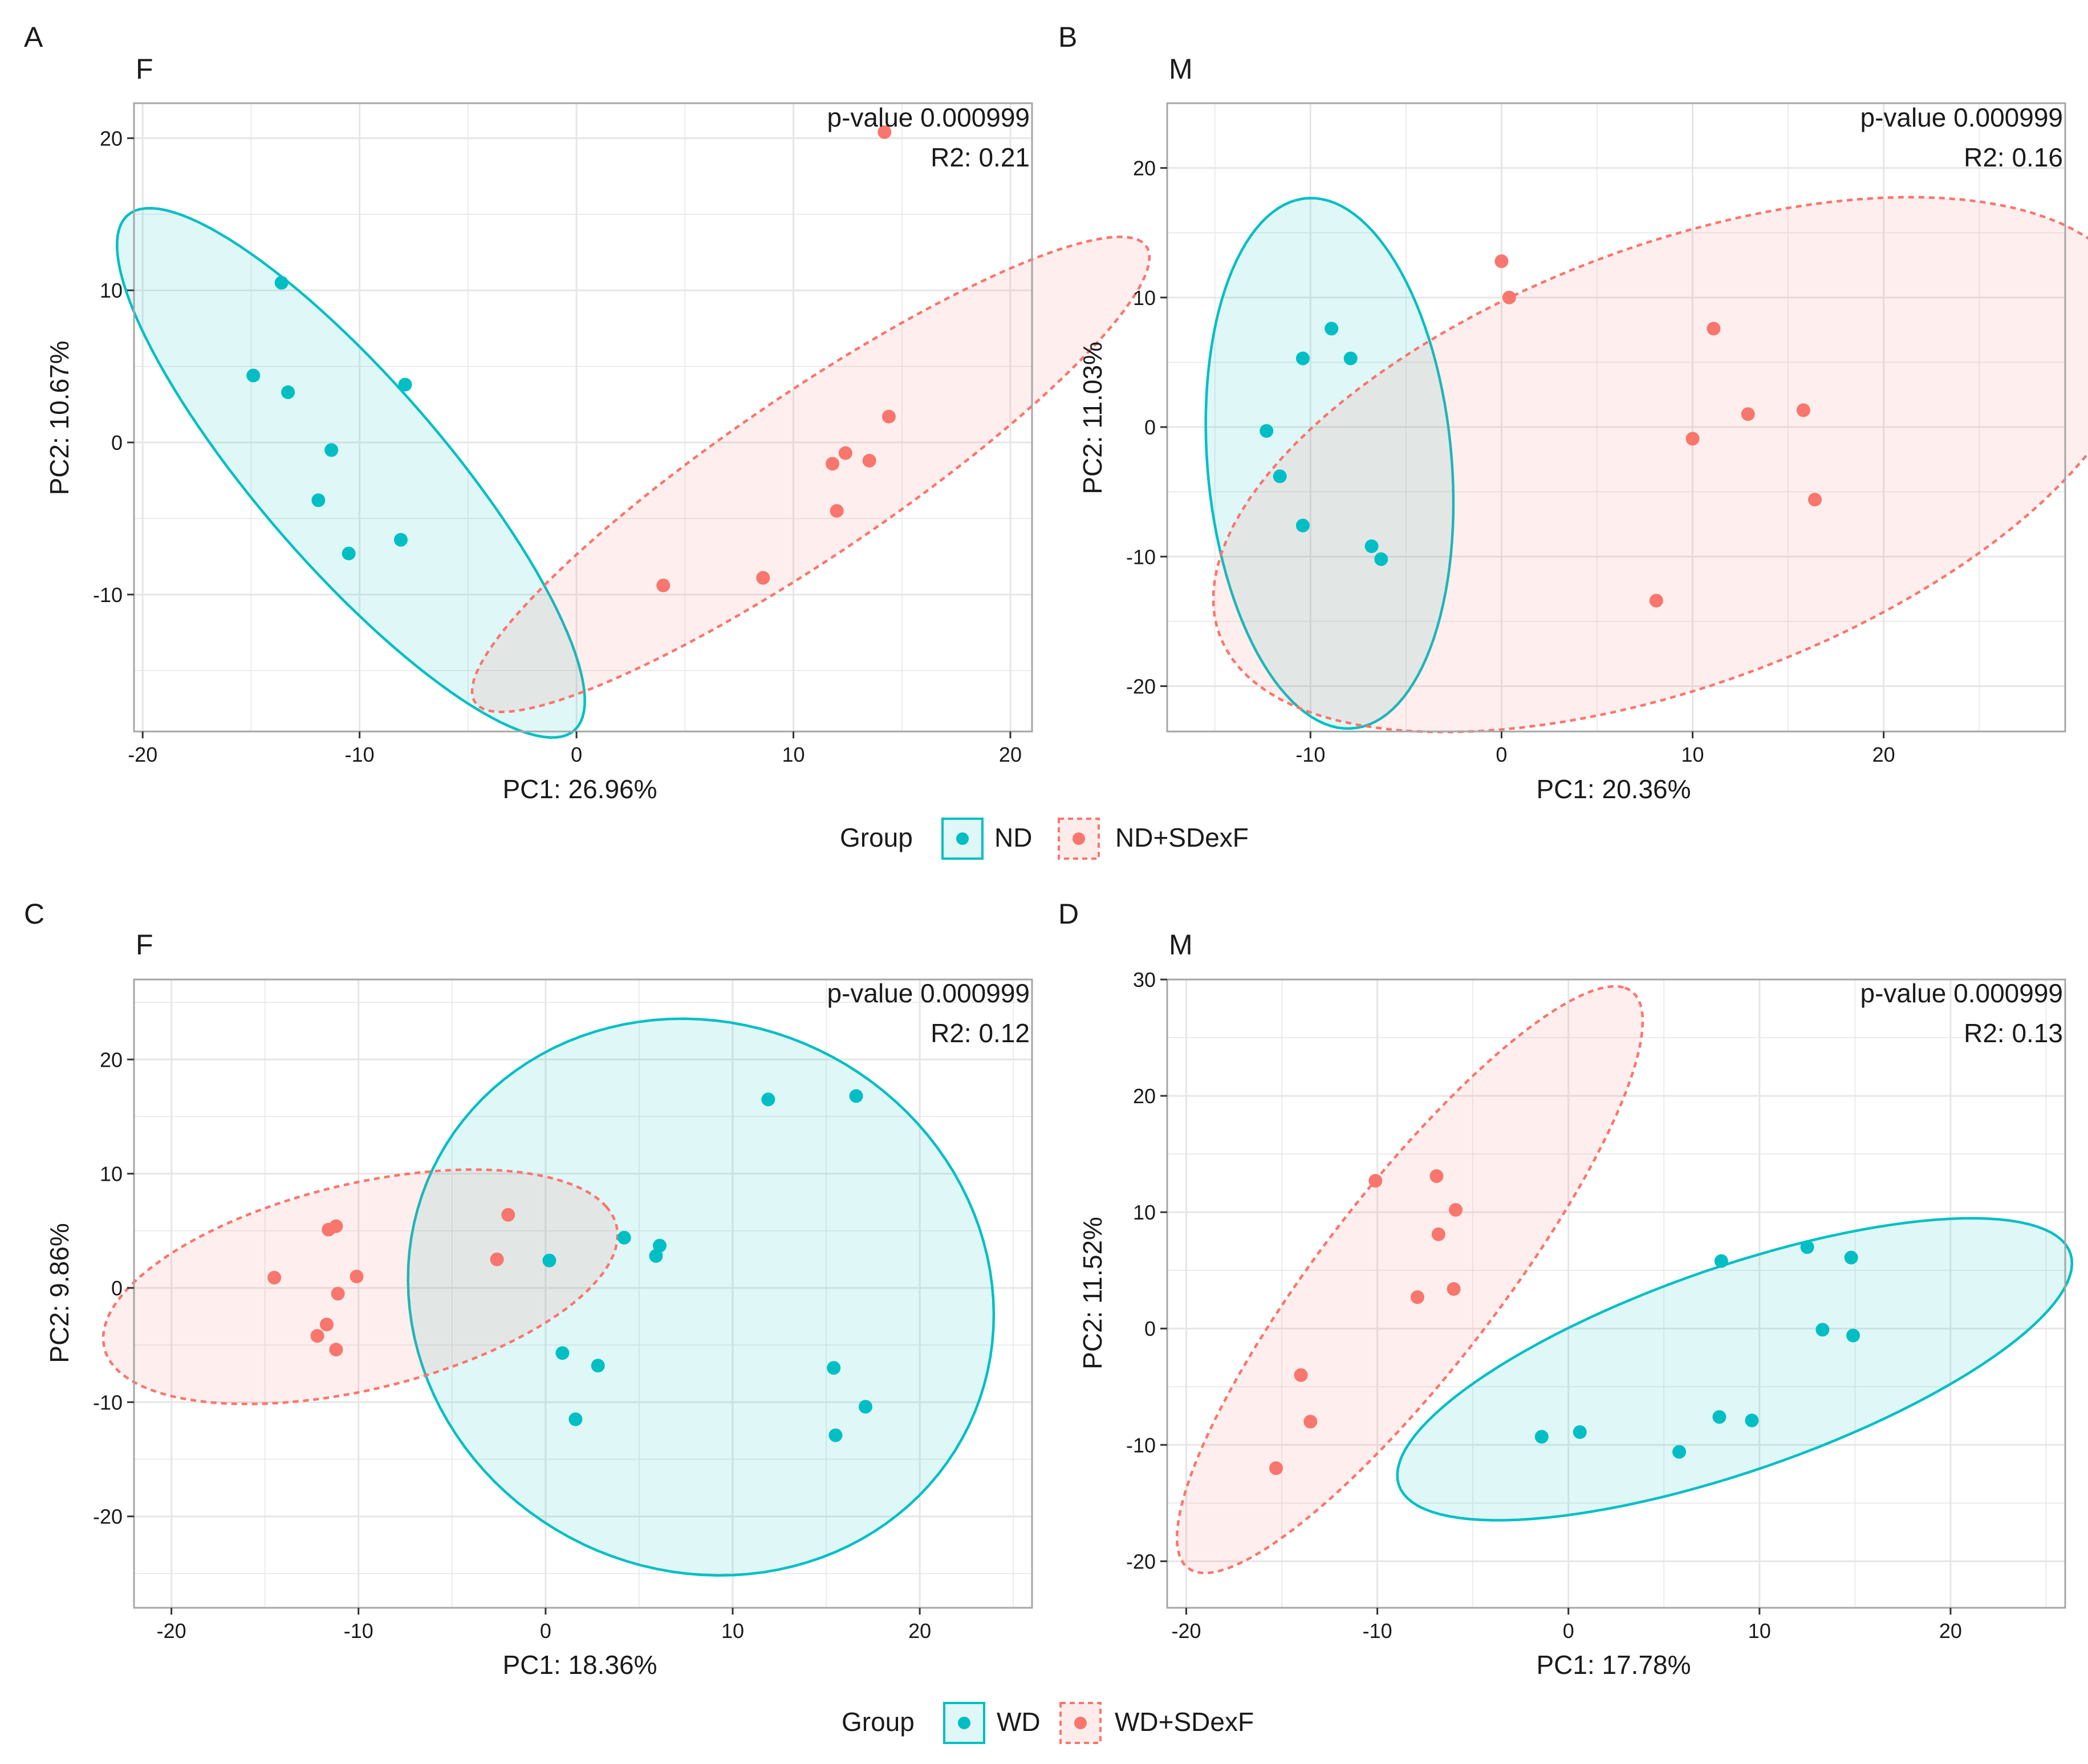  I want to click on panel-c-xtick-label: 0, so click(545, 1631).